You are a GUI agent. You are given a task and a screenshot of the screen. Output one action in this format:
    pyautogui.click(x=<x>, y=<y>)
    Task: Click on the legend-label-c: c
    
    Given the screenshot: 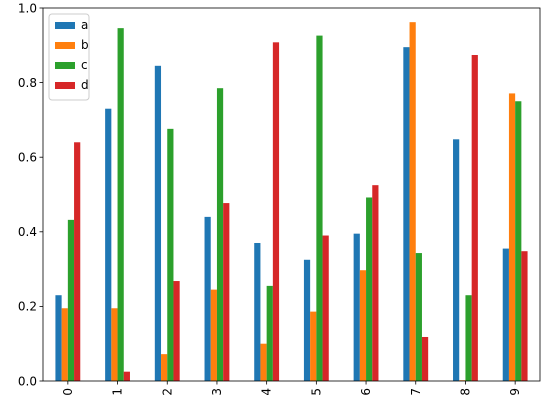 What is the action you would take?
    pyautogui.click(x=84, y=65)
    